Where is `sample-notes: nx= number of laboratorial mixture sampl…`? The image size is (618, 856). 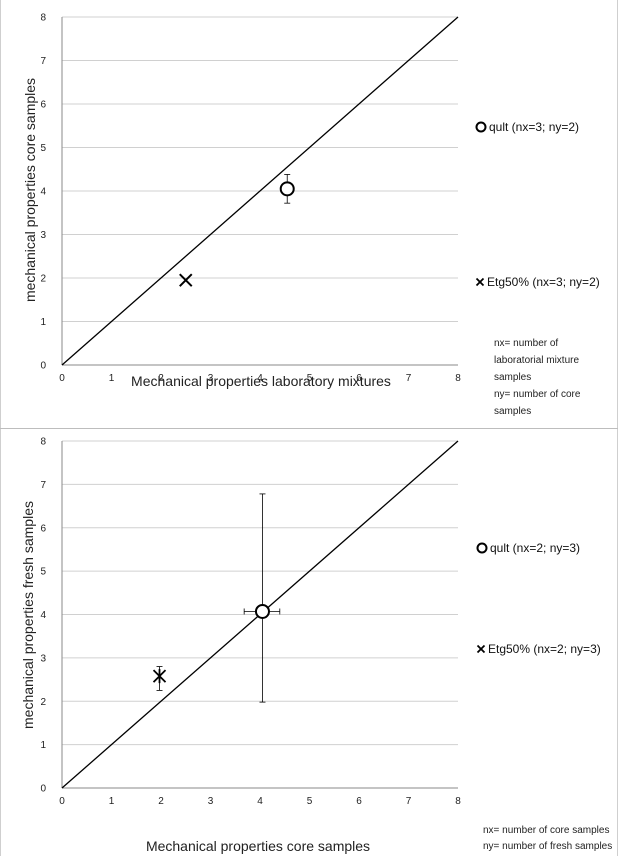
sample-notes: nx= number of laboratorial mixture sampl… is located at coordinates (537, 377).